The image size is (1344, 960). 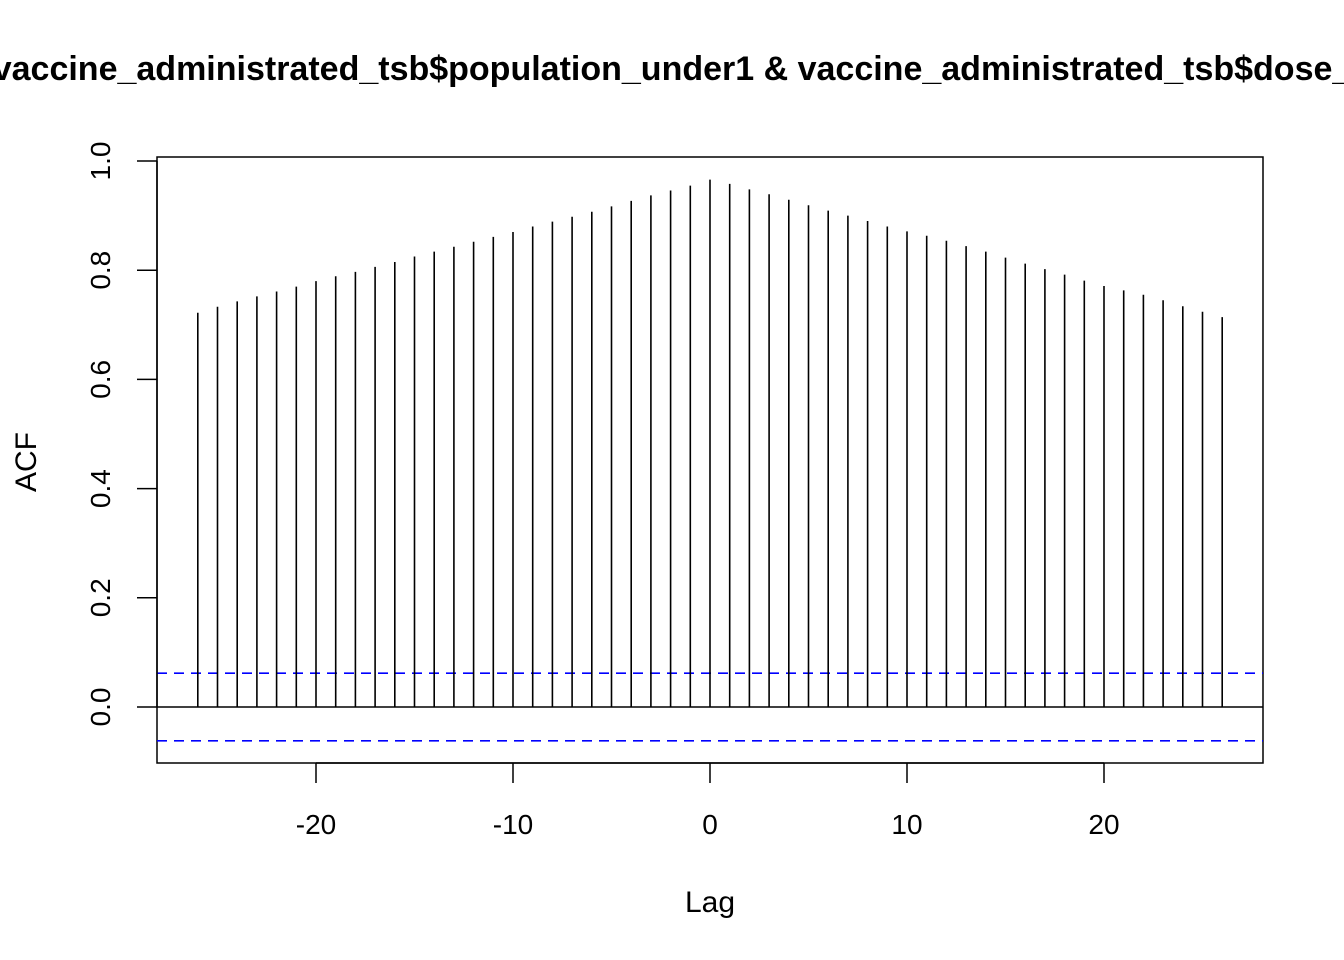 I want to click on x-tick-label: 10, so click(x=906, y=824).